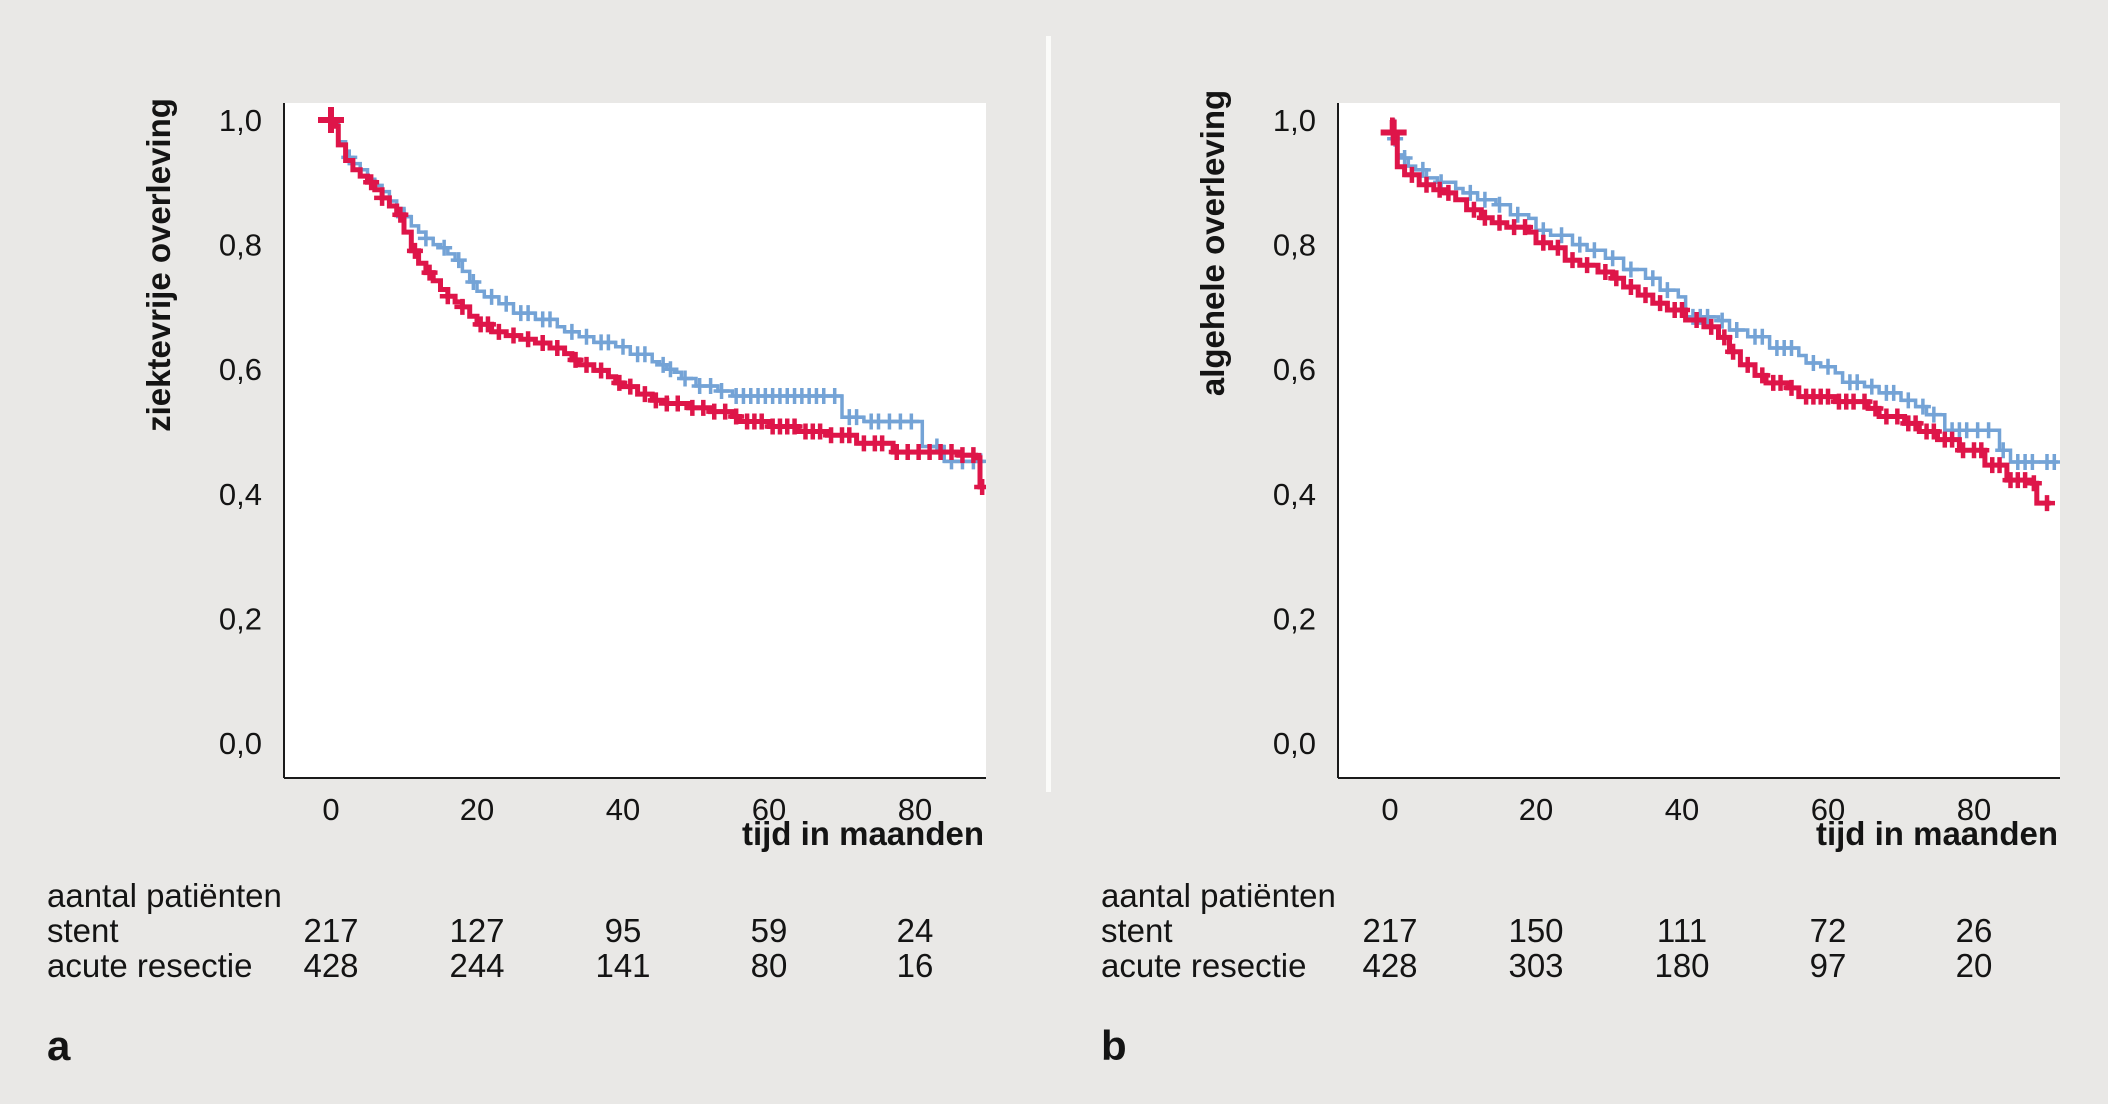 The height and width of the screenshot is (1104, 2108). I want to click on at-risk-row-acute-resectie: 428 244 141 80 16, so click(618, 965).